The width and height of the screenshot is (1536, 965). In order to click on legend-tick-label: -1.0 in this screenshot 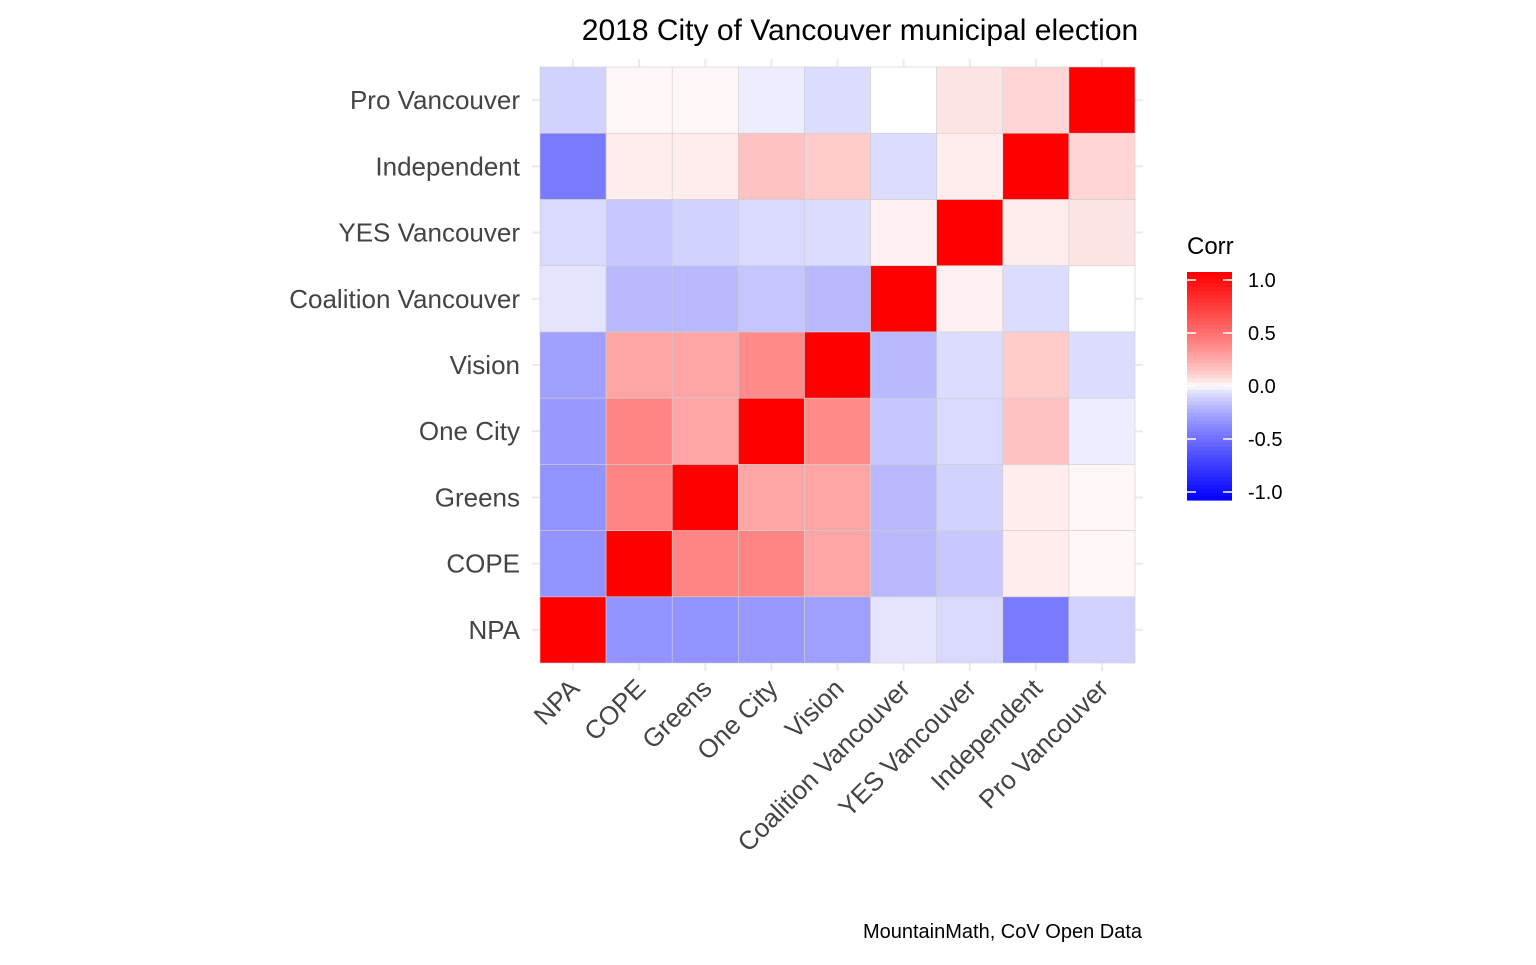, I will do `click(1265, 493)`.